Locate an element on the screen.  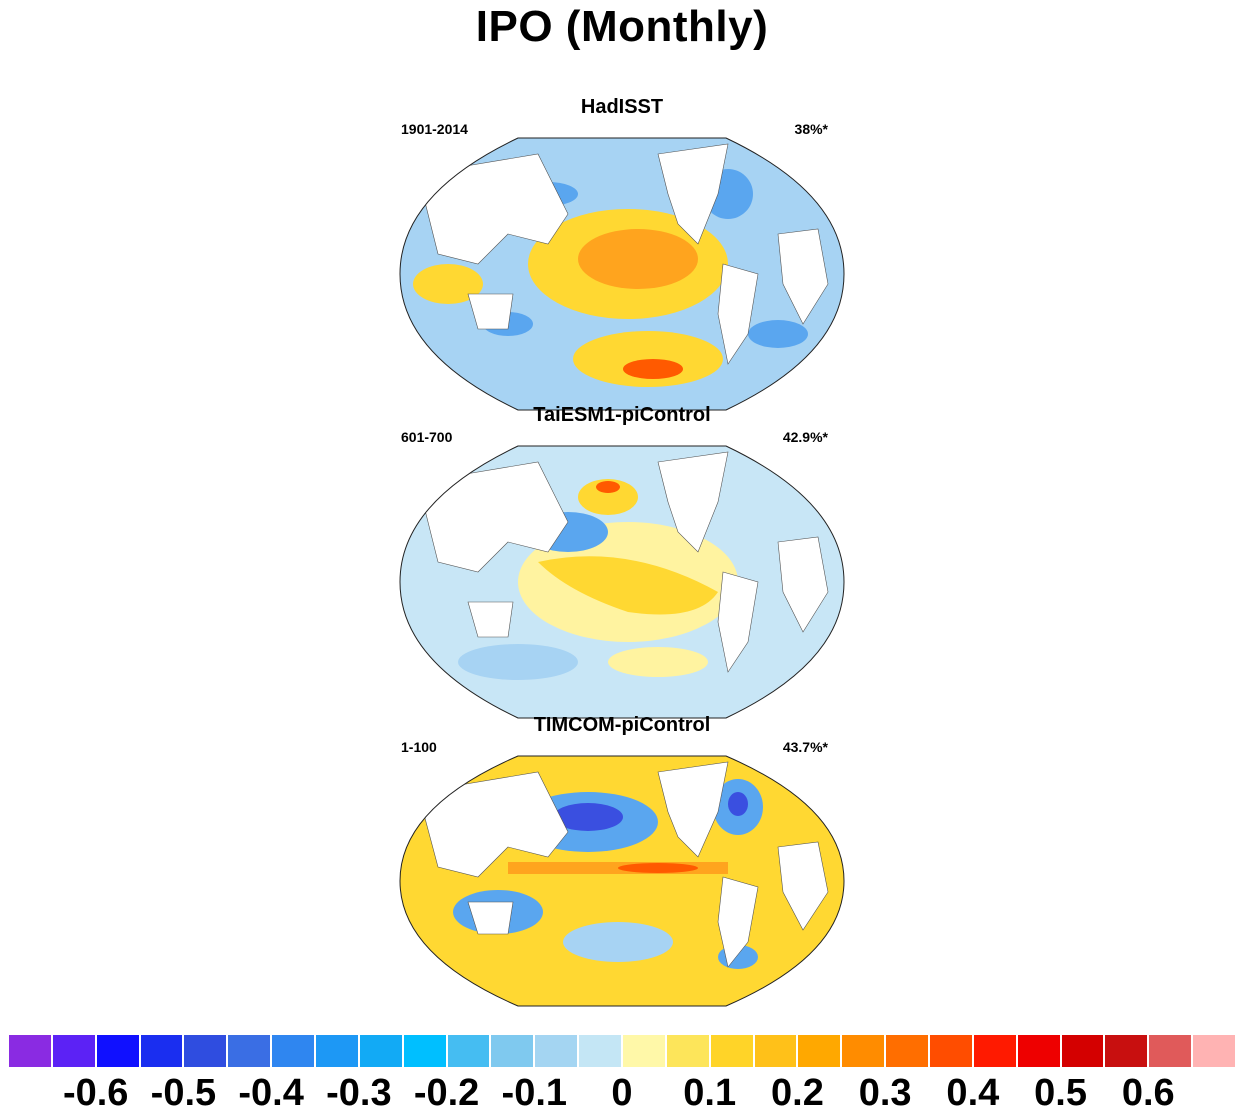
colorbar is located at coordinates (622, 1052).